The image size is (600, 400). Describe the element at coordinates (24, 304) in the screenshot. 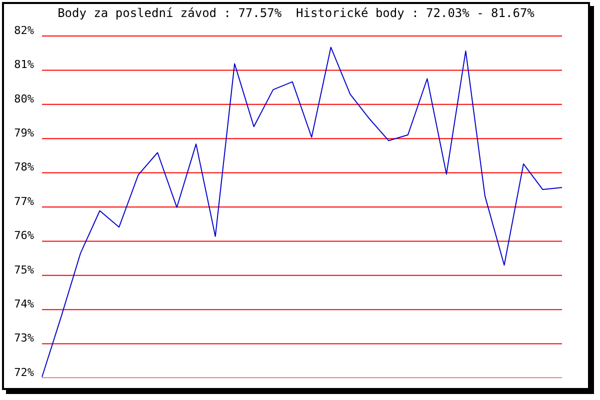

I see `y-tick-label: 74%` at that location.